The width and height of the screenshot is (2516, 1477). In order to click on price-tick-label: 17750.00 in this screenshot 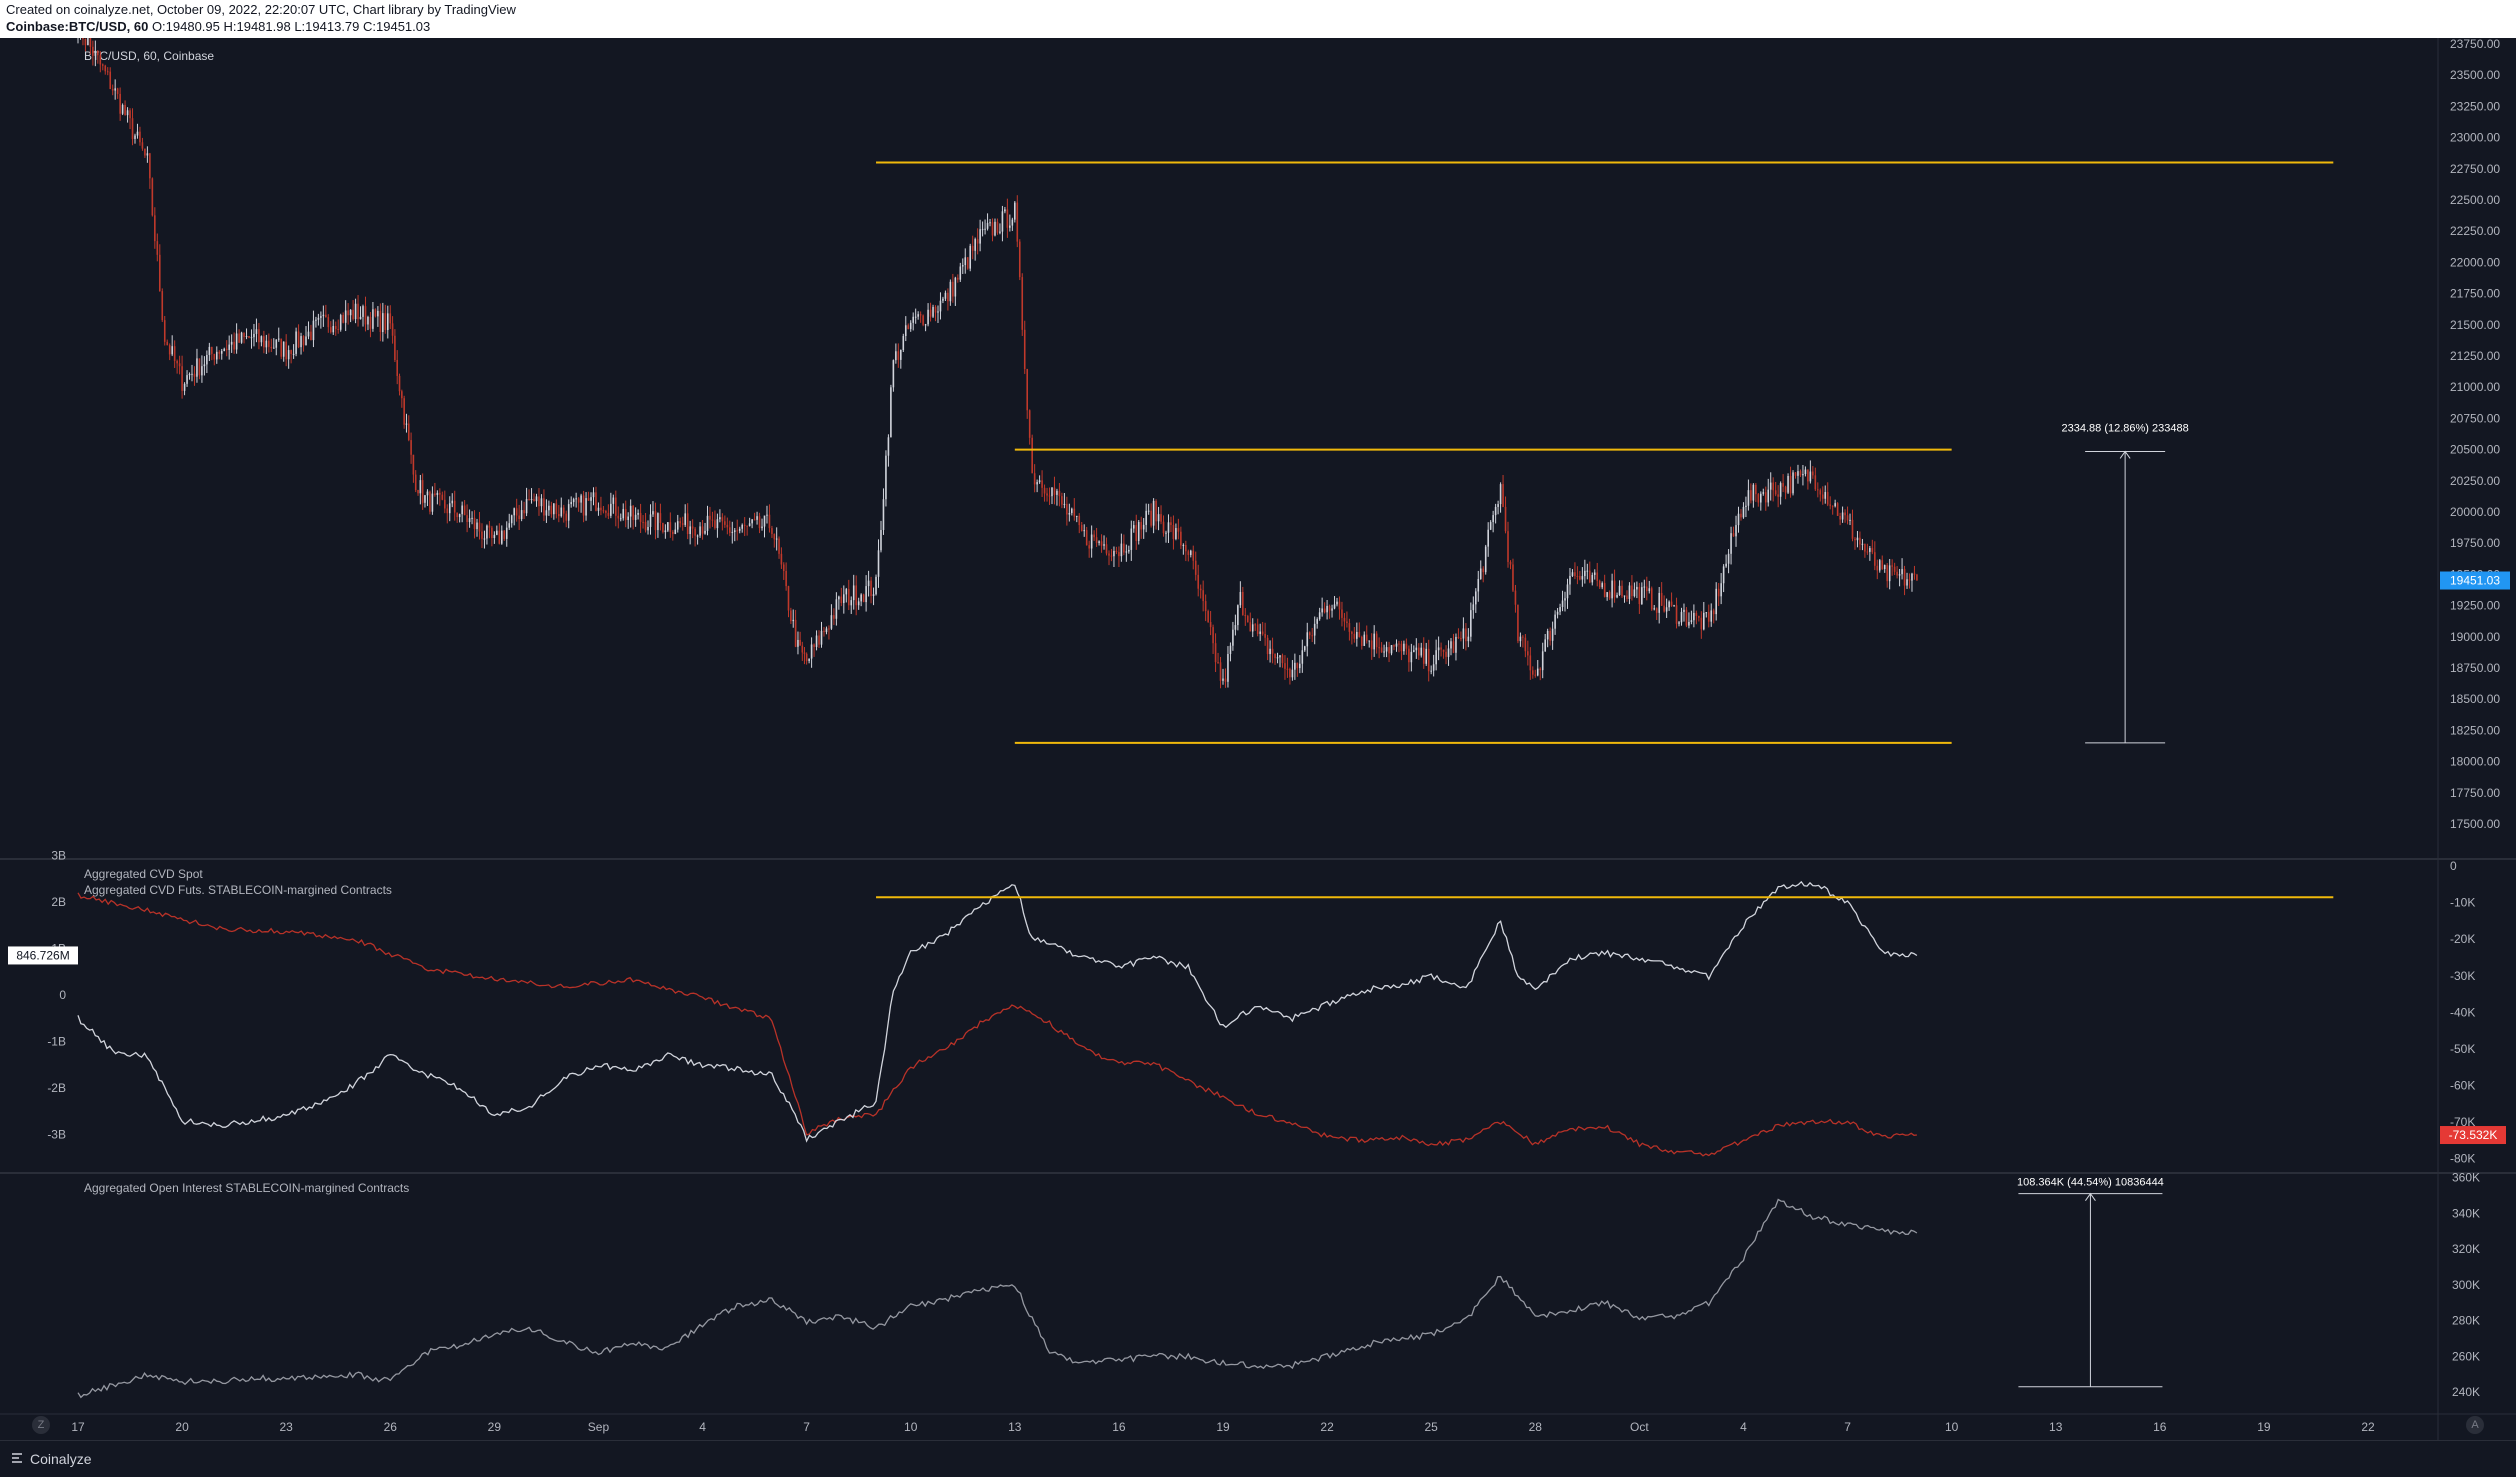, I will do `click(2475, 793)`.